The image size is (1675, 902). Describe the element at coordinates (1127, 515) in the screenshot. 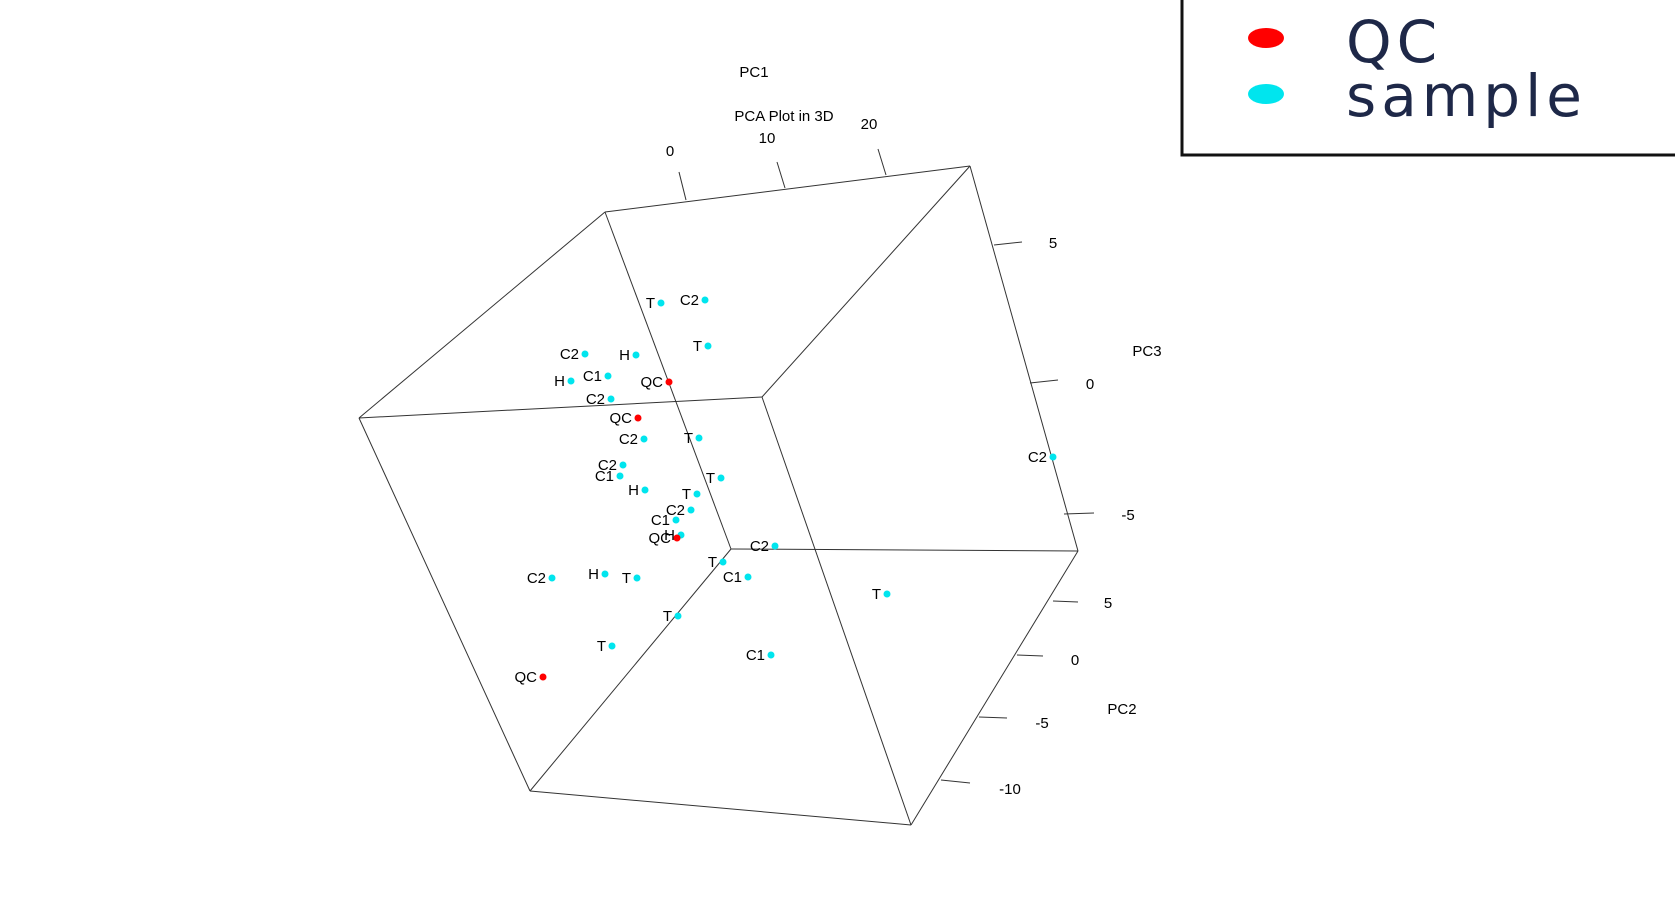

I see `pc3-tick-label: -5` at that location.